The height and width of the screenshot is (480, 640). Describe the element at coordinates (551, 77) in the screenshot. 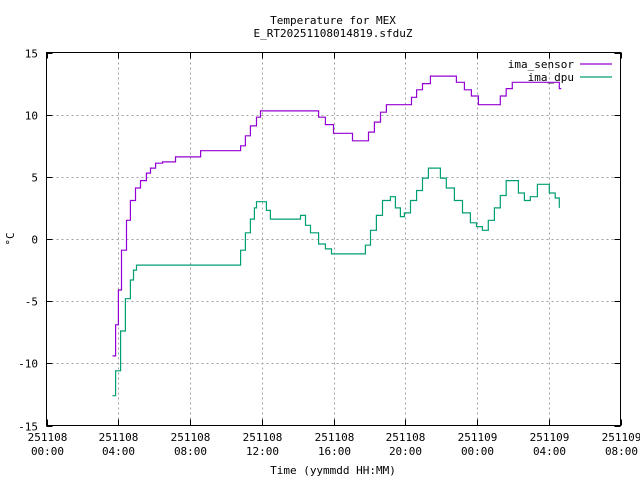

I see `legend-label: ima_dpu` at that location.